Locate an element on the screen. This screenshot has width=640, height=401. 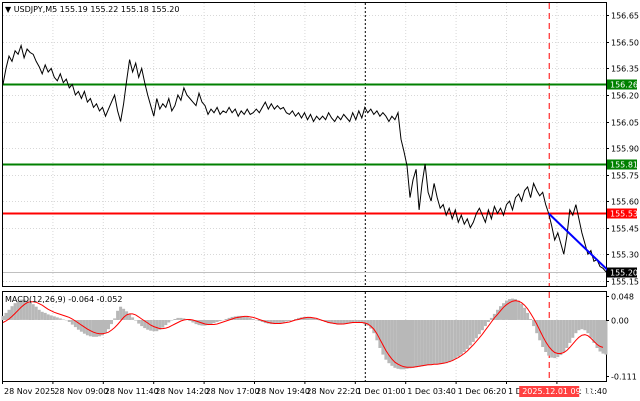
macd-tick-label-0: 0.048 is located at coordinates (622, 297).